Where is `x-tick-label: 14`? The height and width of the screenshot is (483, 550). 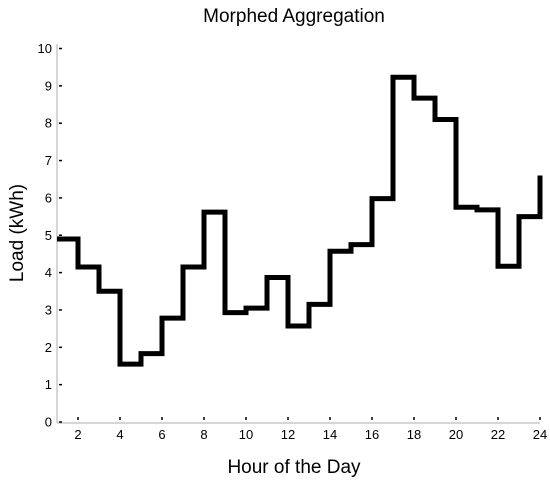 x-tick-label: 14 is located at coordinates (330, 434).